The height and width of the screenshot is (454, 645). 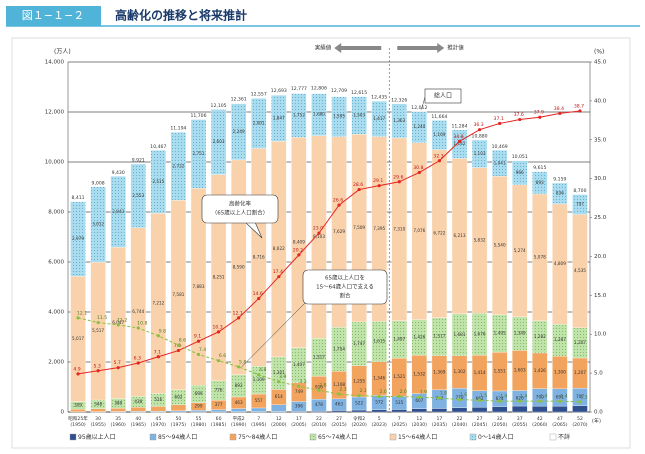 What do you see at coordinates (480, 333) in the screenshot?
I see `segment-label: 1,676` at bounding box center [480, 333].